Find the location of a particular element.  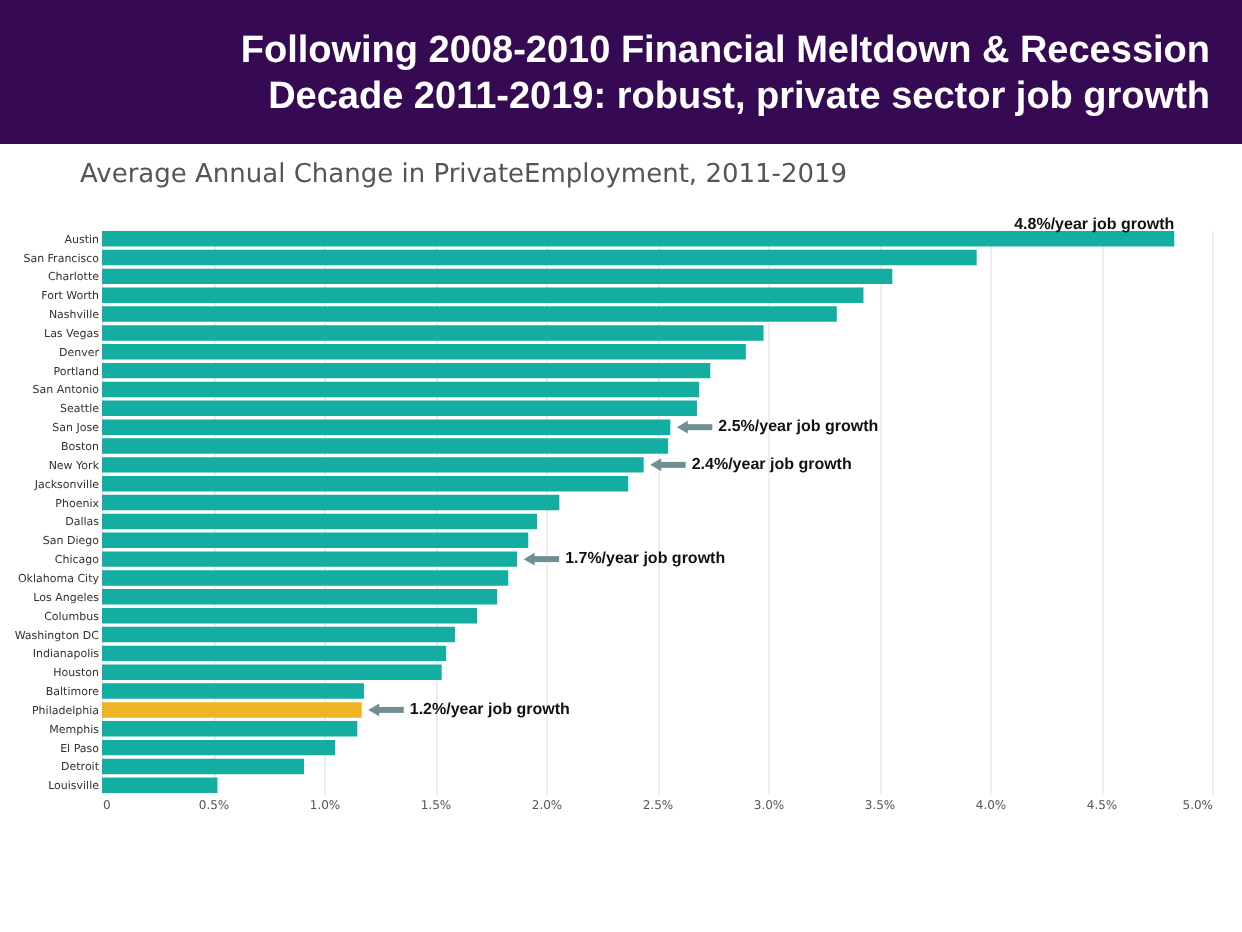

annotation: 1.7%/year job growth is located at coordinates (645, 558).